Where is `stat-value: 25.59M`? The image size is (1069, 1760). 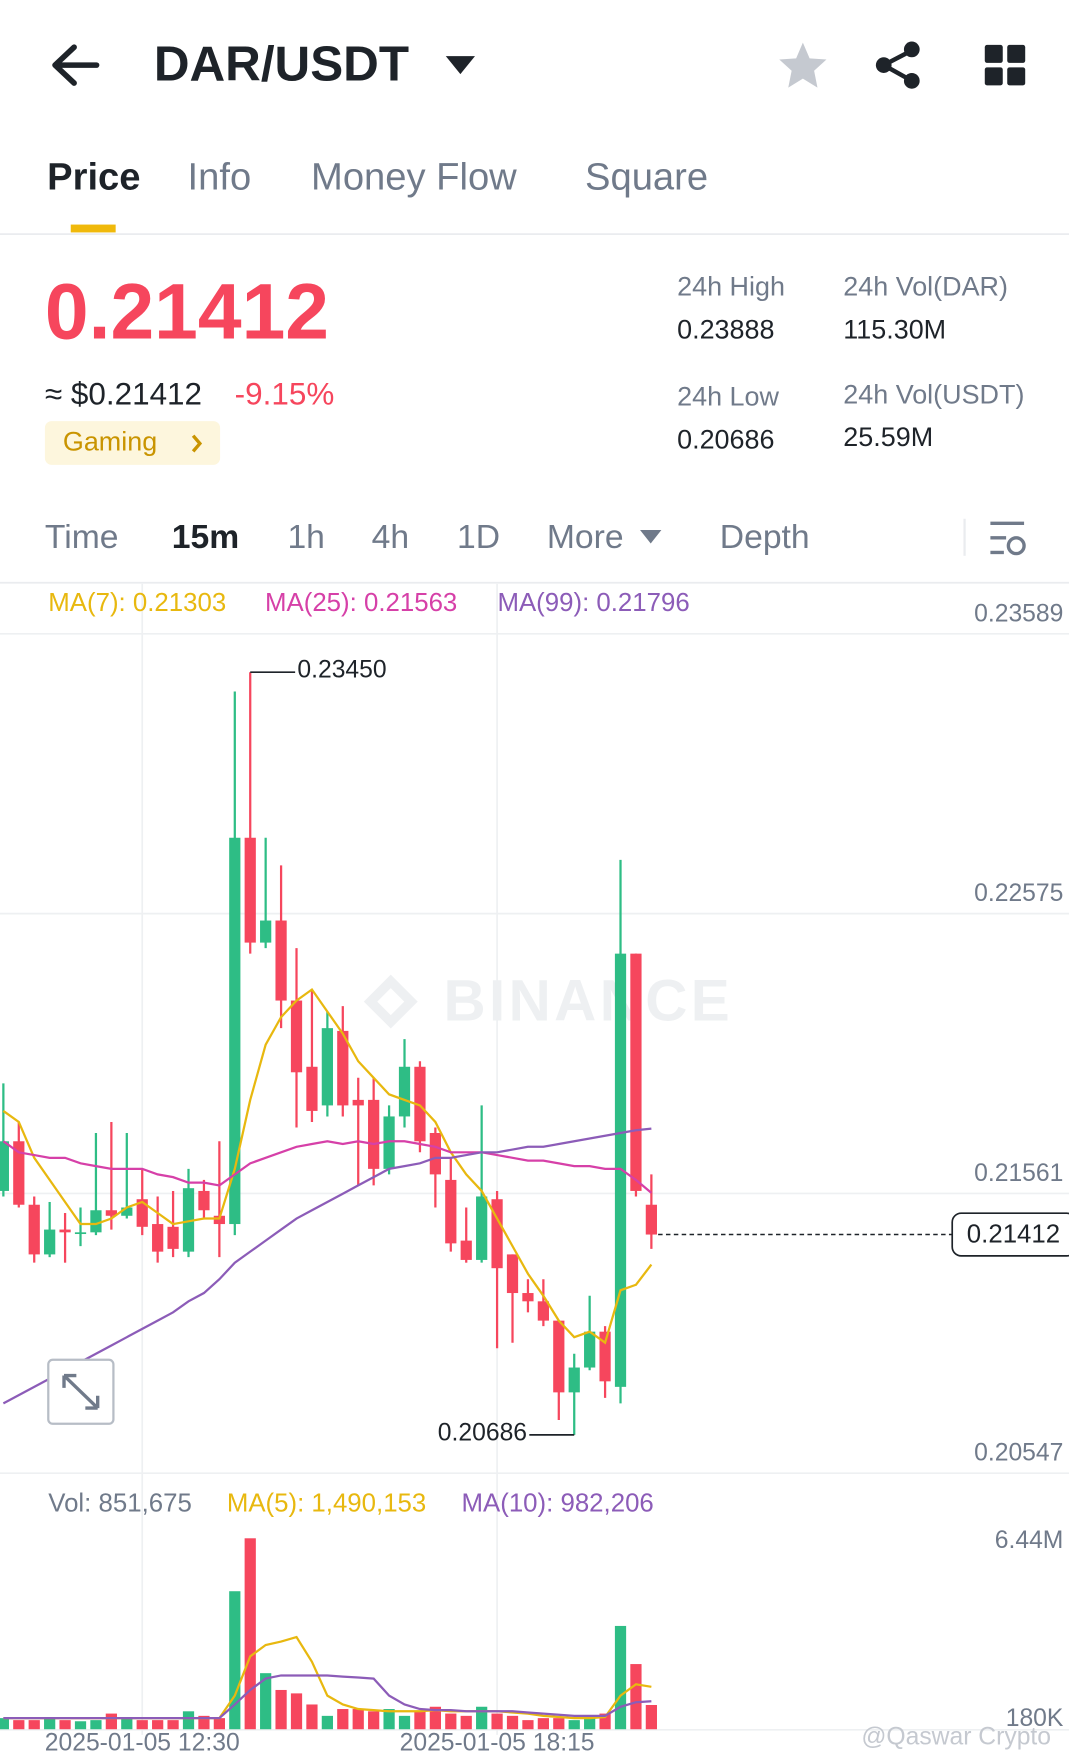
stat-value: 25.59M is located at coordinates (888, 437).